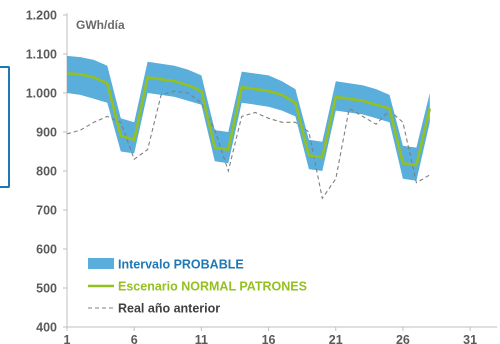 The image size is (500, 344). Describe the element at coordinates (101, 263) in the screenshot. I see `legend-swatch-band` at that location.